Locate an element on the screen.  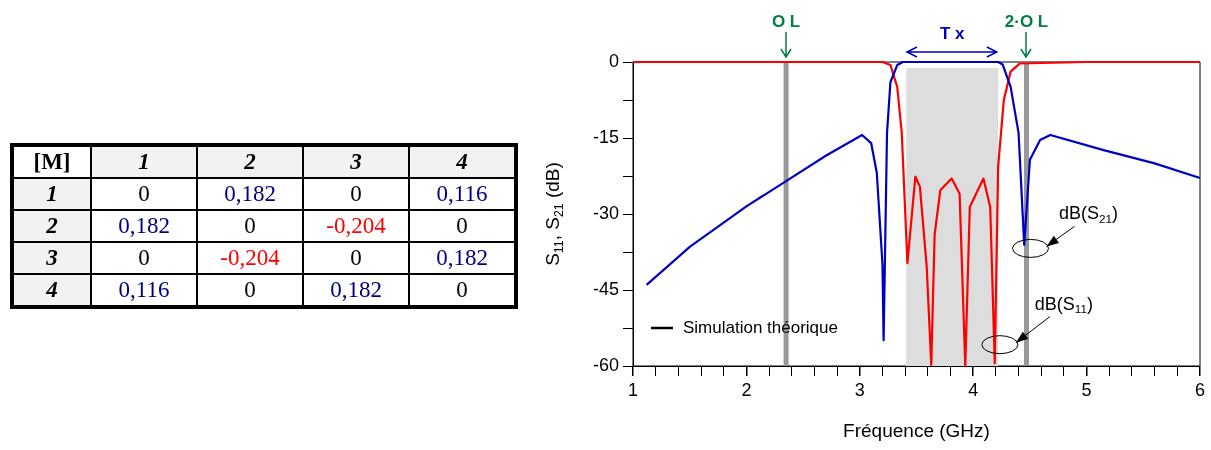
y-tick-label: 1 is located at coordinates (51, 194).